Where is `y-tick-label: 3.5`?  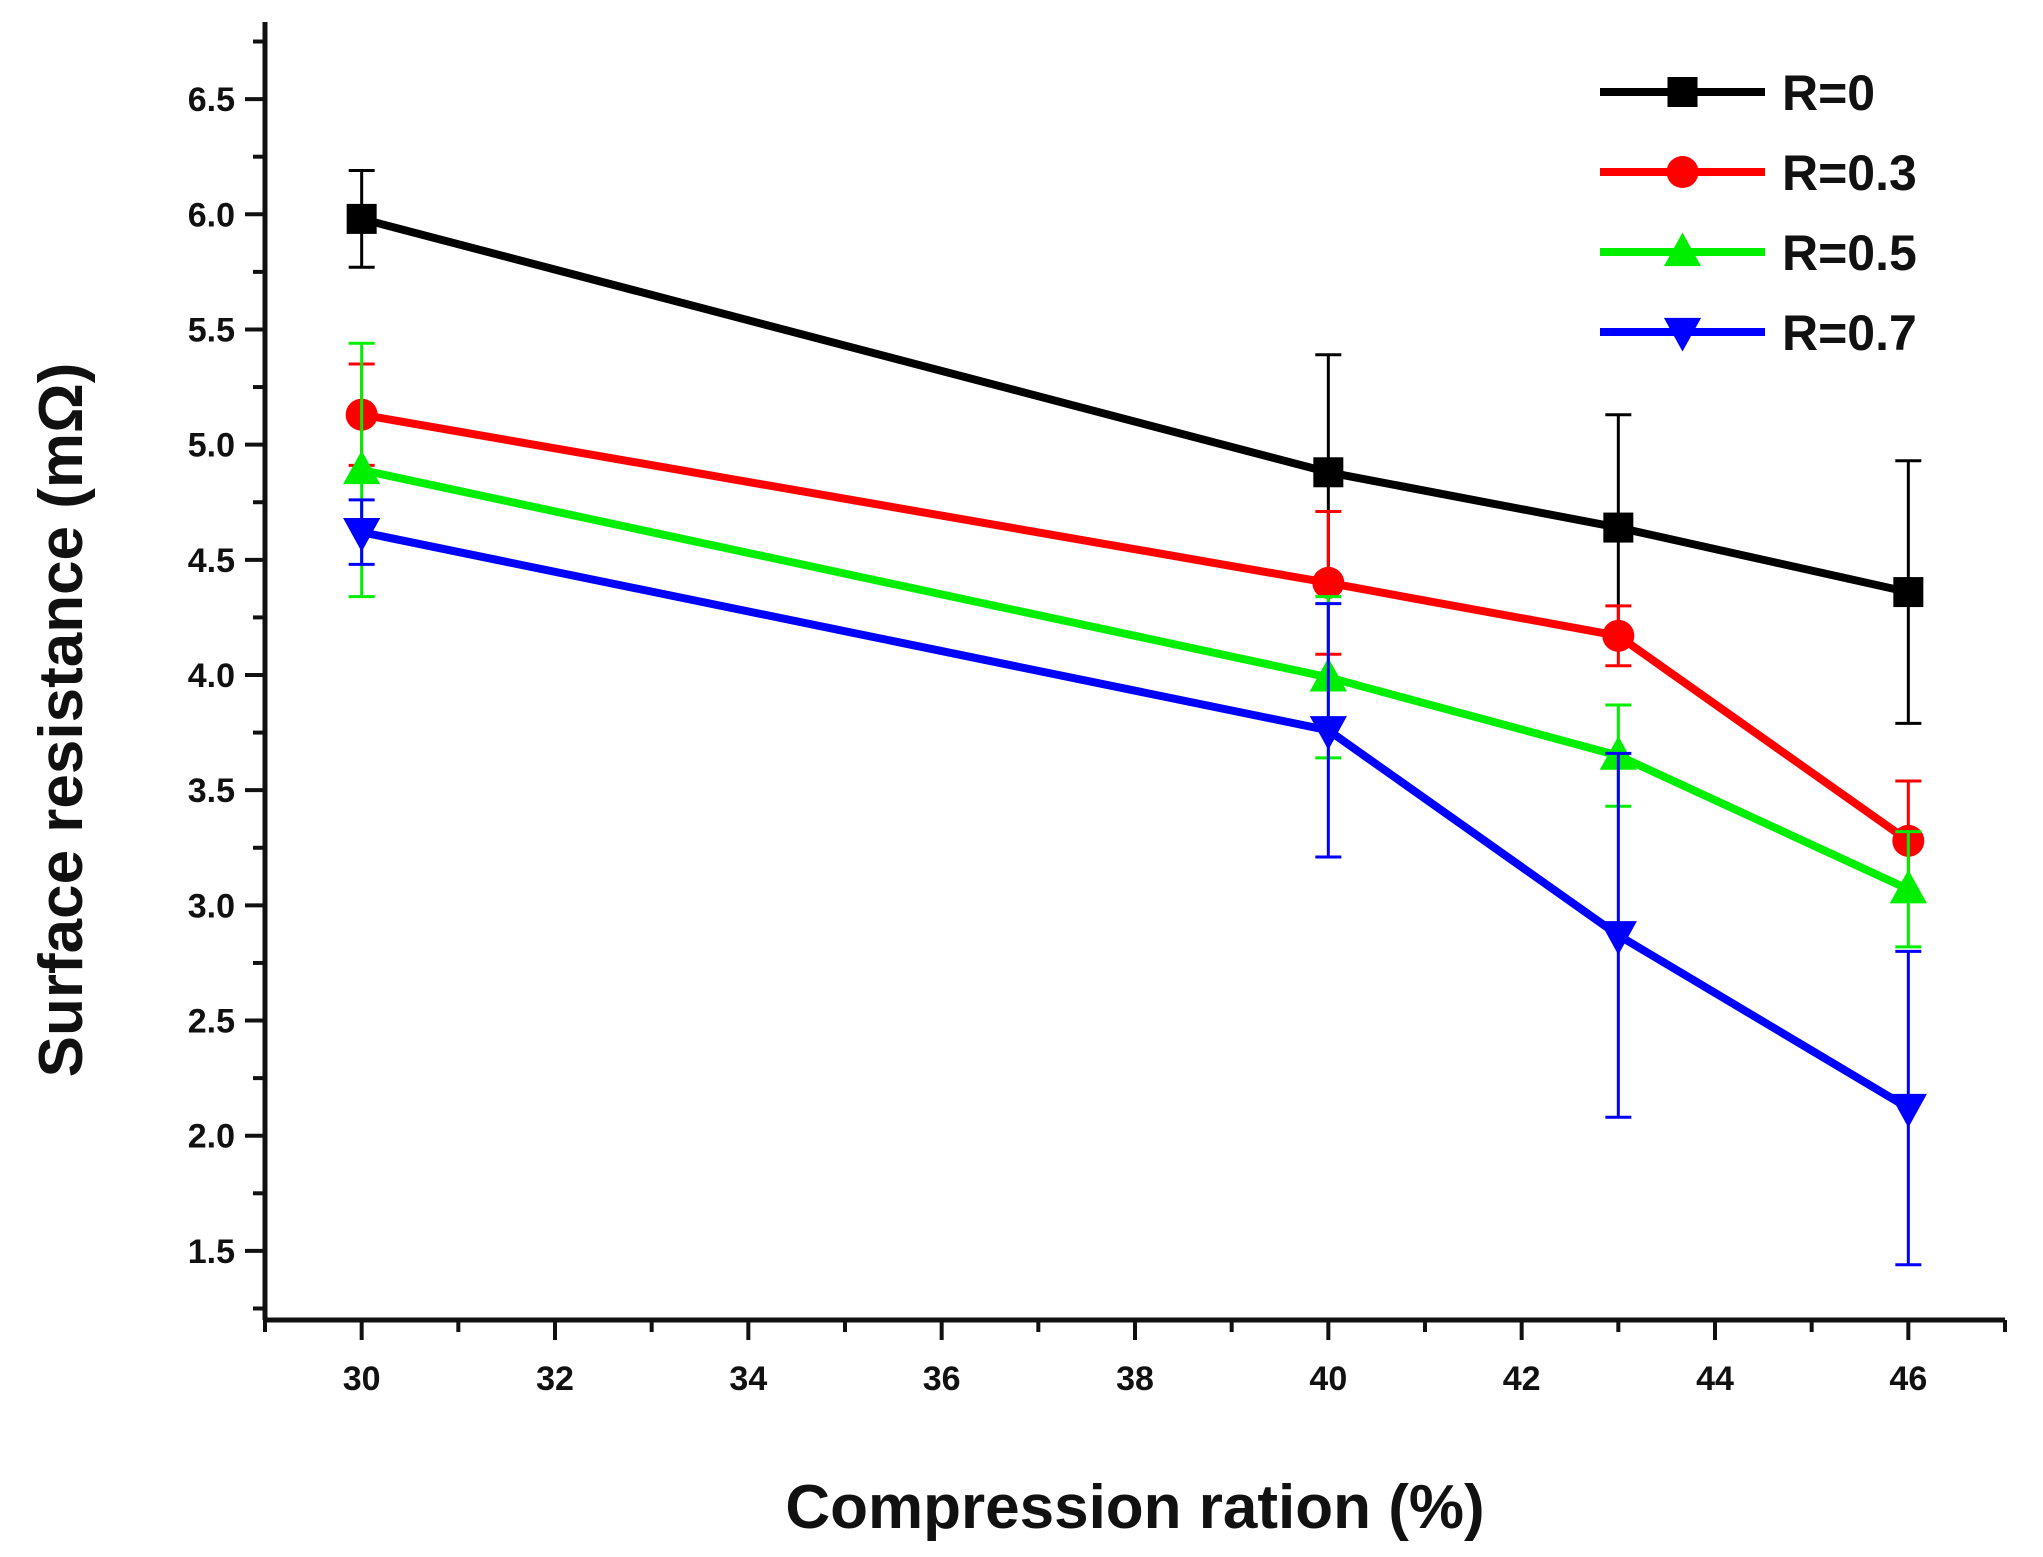
y-tick-label: 3.5 is located at coordinates (211, 791).